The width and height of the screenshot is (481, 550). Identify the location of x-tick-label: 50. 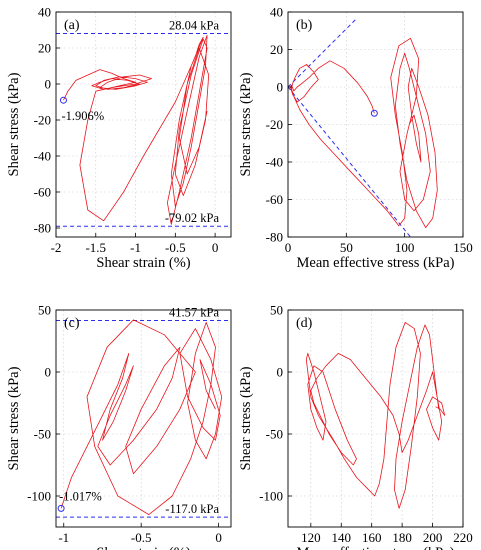
(346, 247).